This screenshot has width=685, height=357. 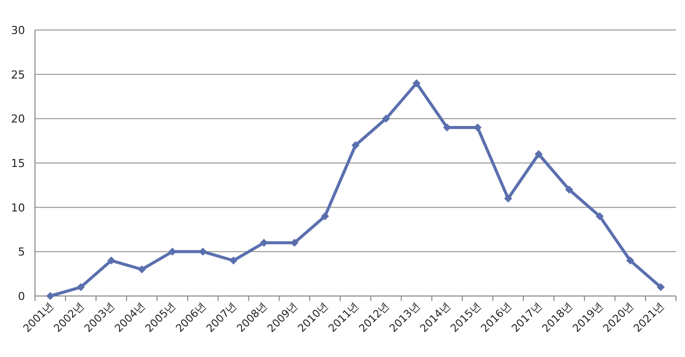 What do you see at coordinates (18, 163) in the screenshot?
I see `y-tick-label: 15` at bounding box center [18, 163].